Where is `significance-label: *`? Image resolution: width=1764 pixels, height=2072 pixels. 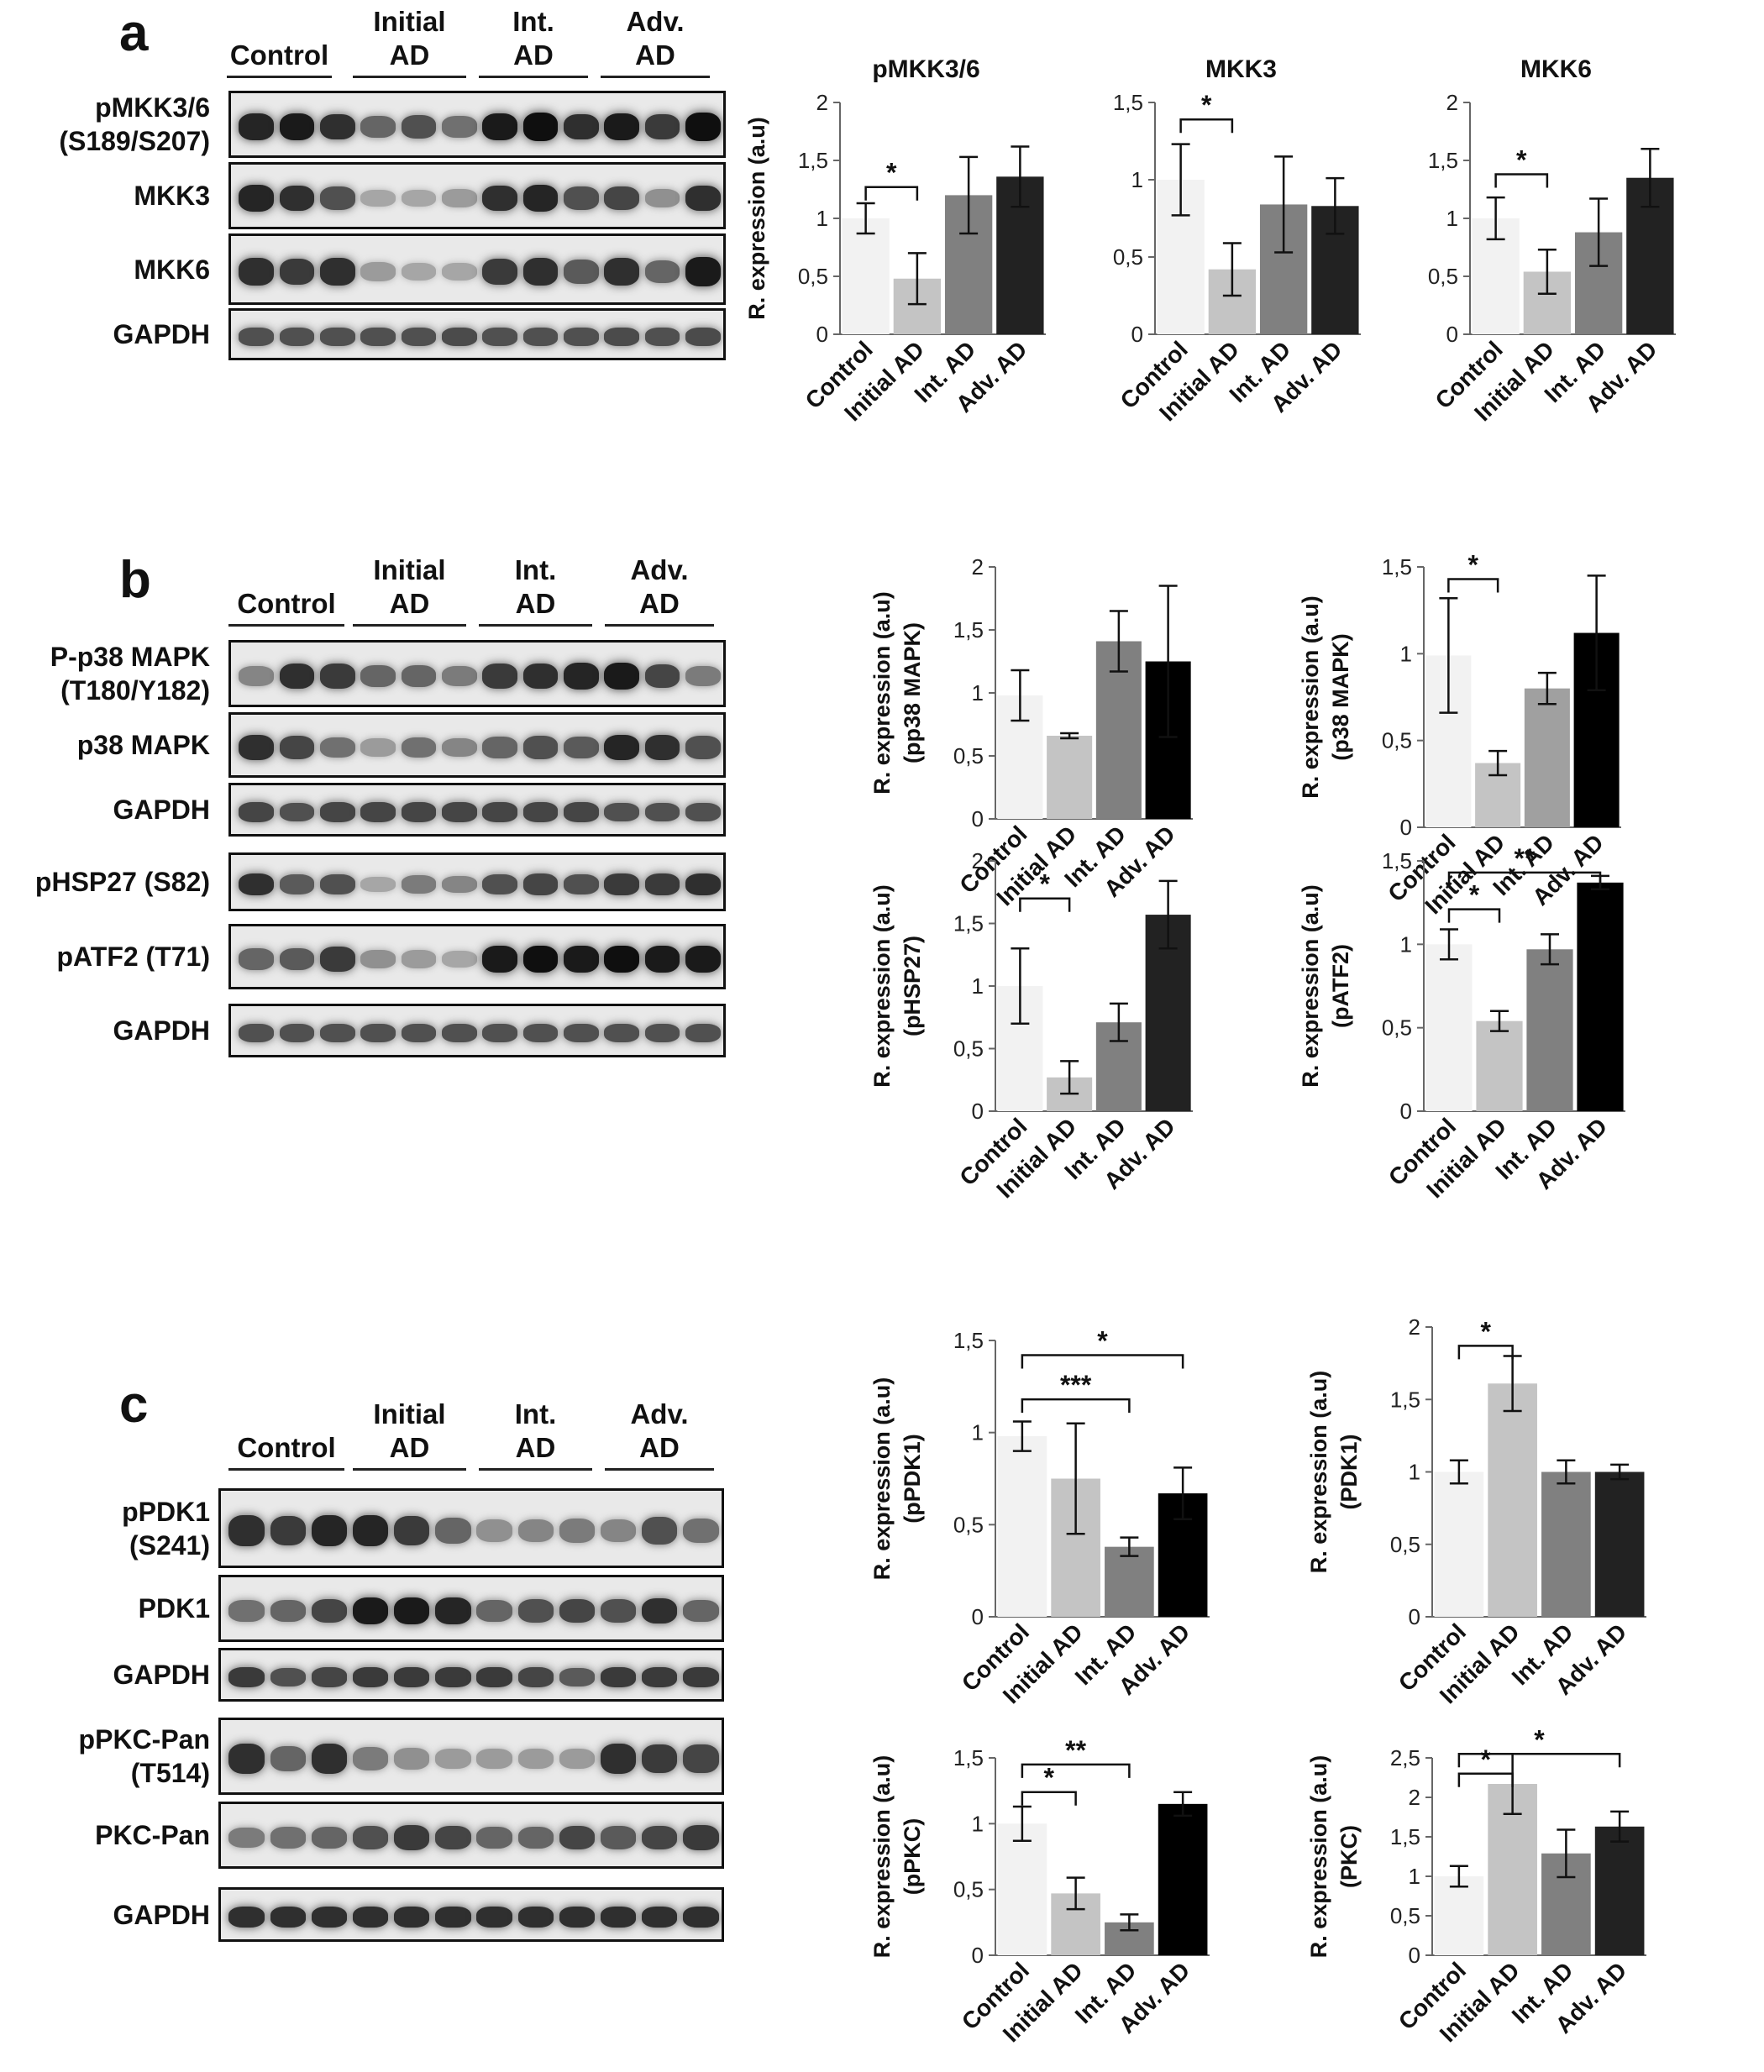 significance-label: * is located at coordinates (1486, 1331).